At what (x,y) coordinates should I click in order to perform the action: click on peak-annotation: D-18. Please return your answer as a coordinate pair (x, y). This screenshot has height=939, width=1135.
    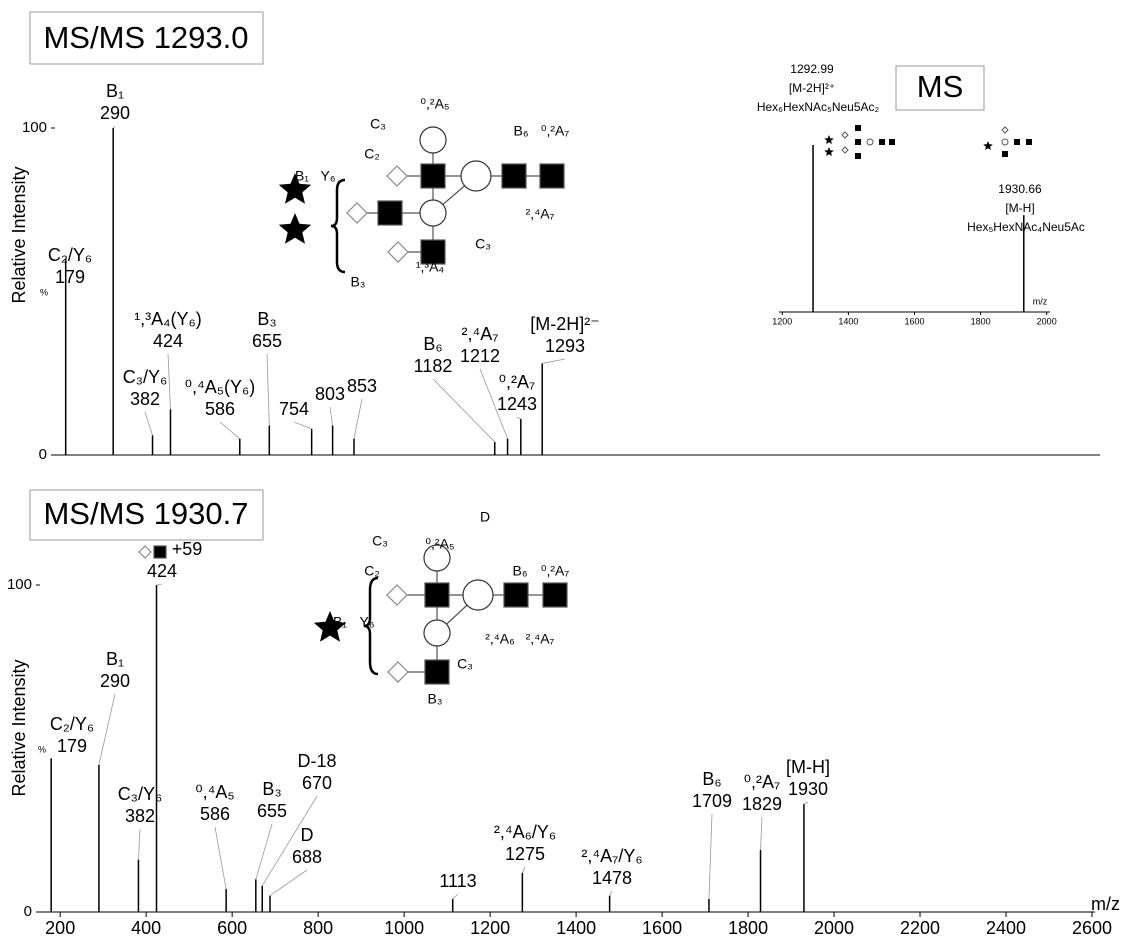
    Looking at the image, I should click on (316, 761).